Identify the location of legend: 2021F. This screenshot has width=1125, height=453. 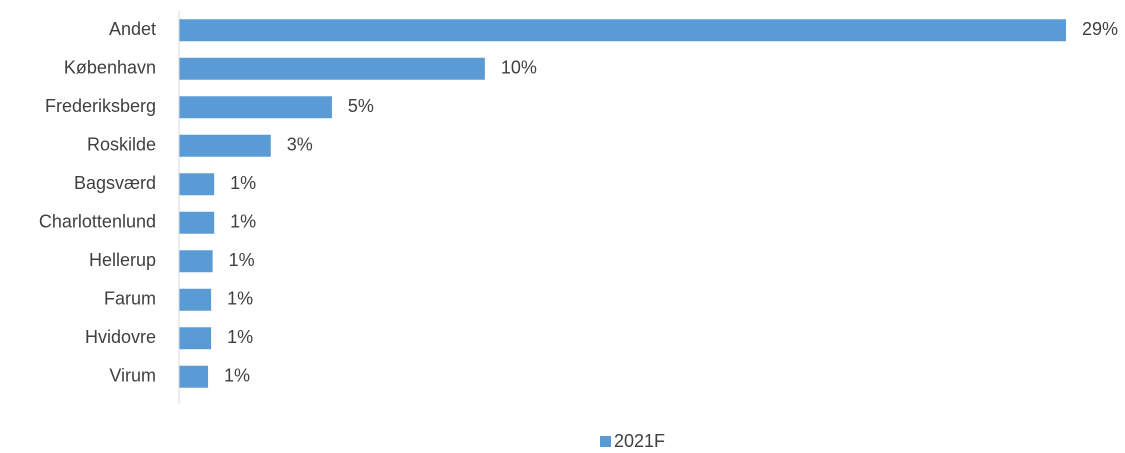
(632, 441).